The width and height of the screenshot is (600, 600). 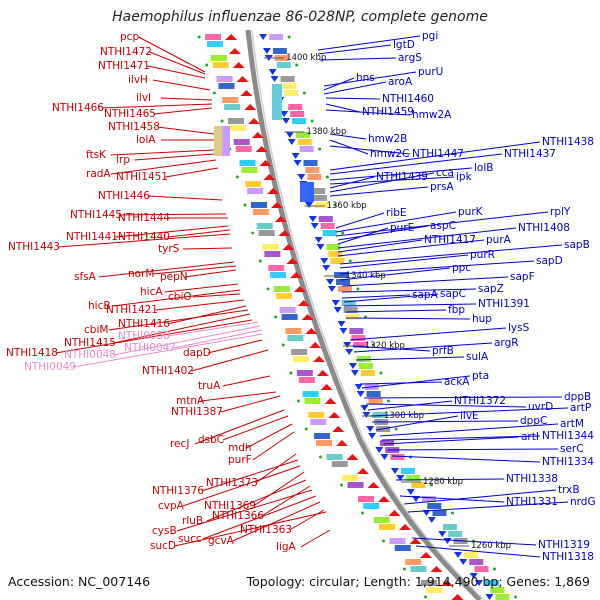 What do you see at coordinates (123, 160) in the screenshot?
I see `left-label: lrp` at bounding box center [123, 160].